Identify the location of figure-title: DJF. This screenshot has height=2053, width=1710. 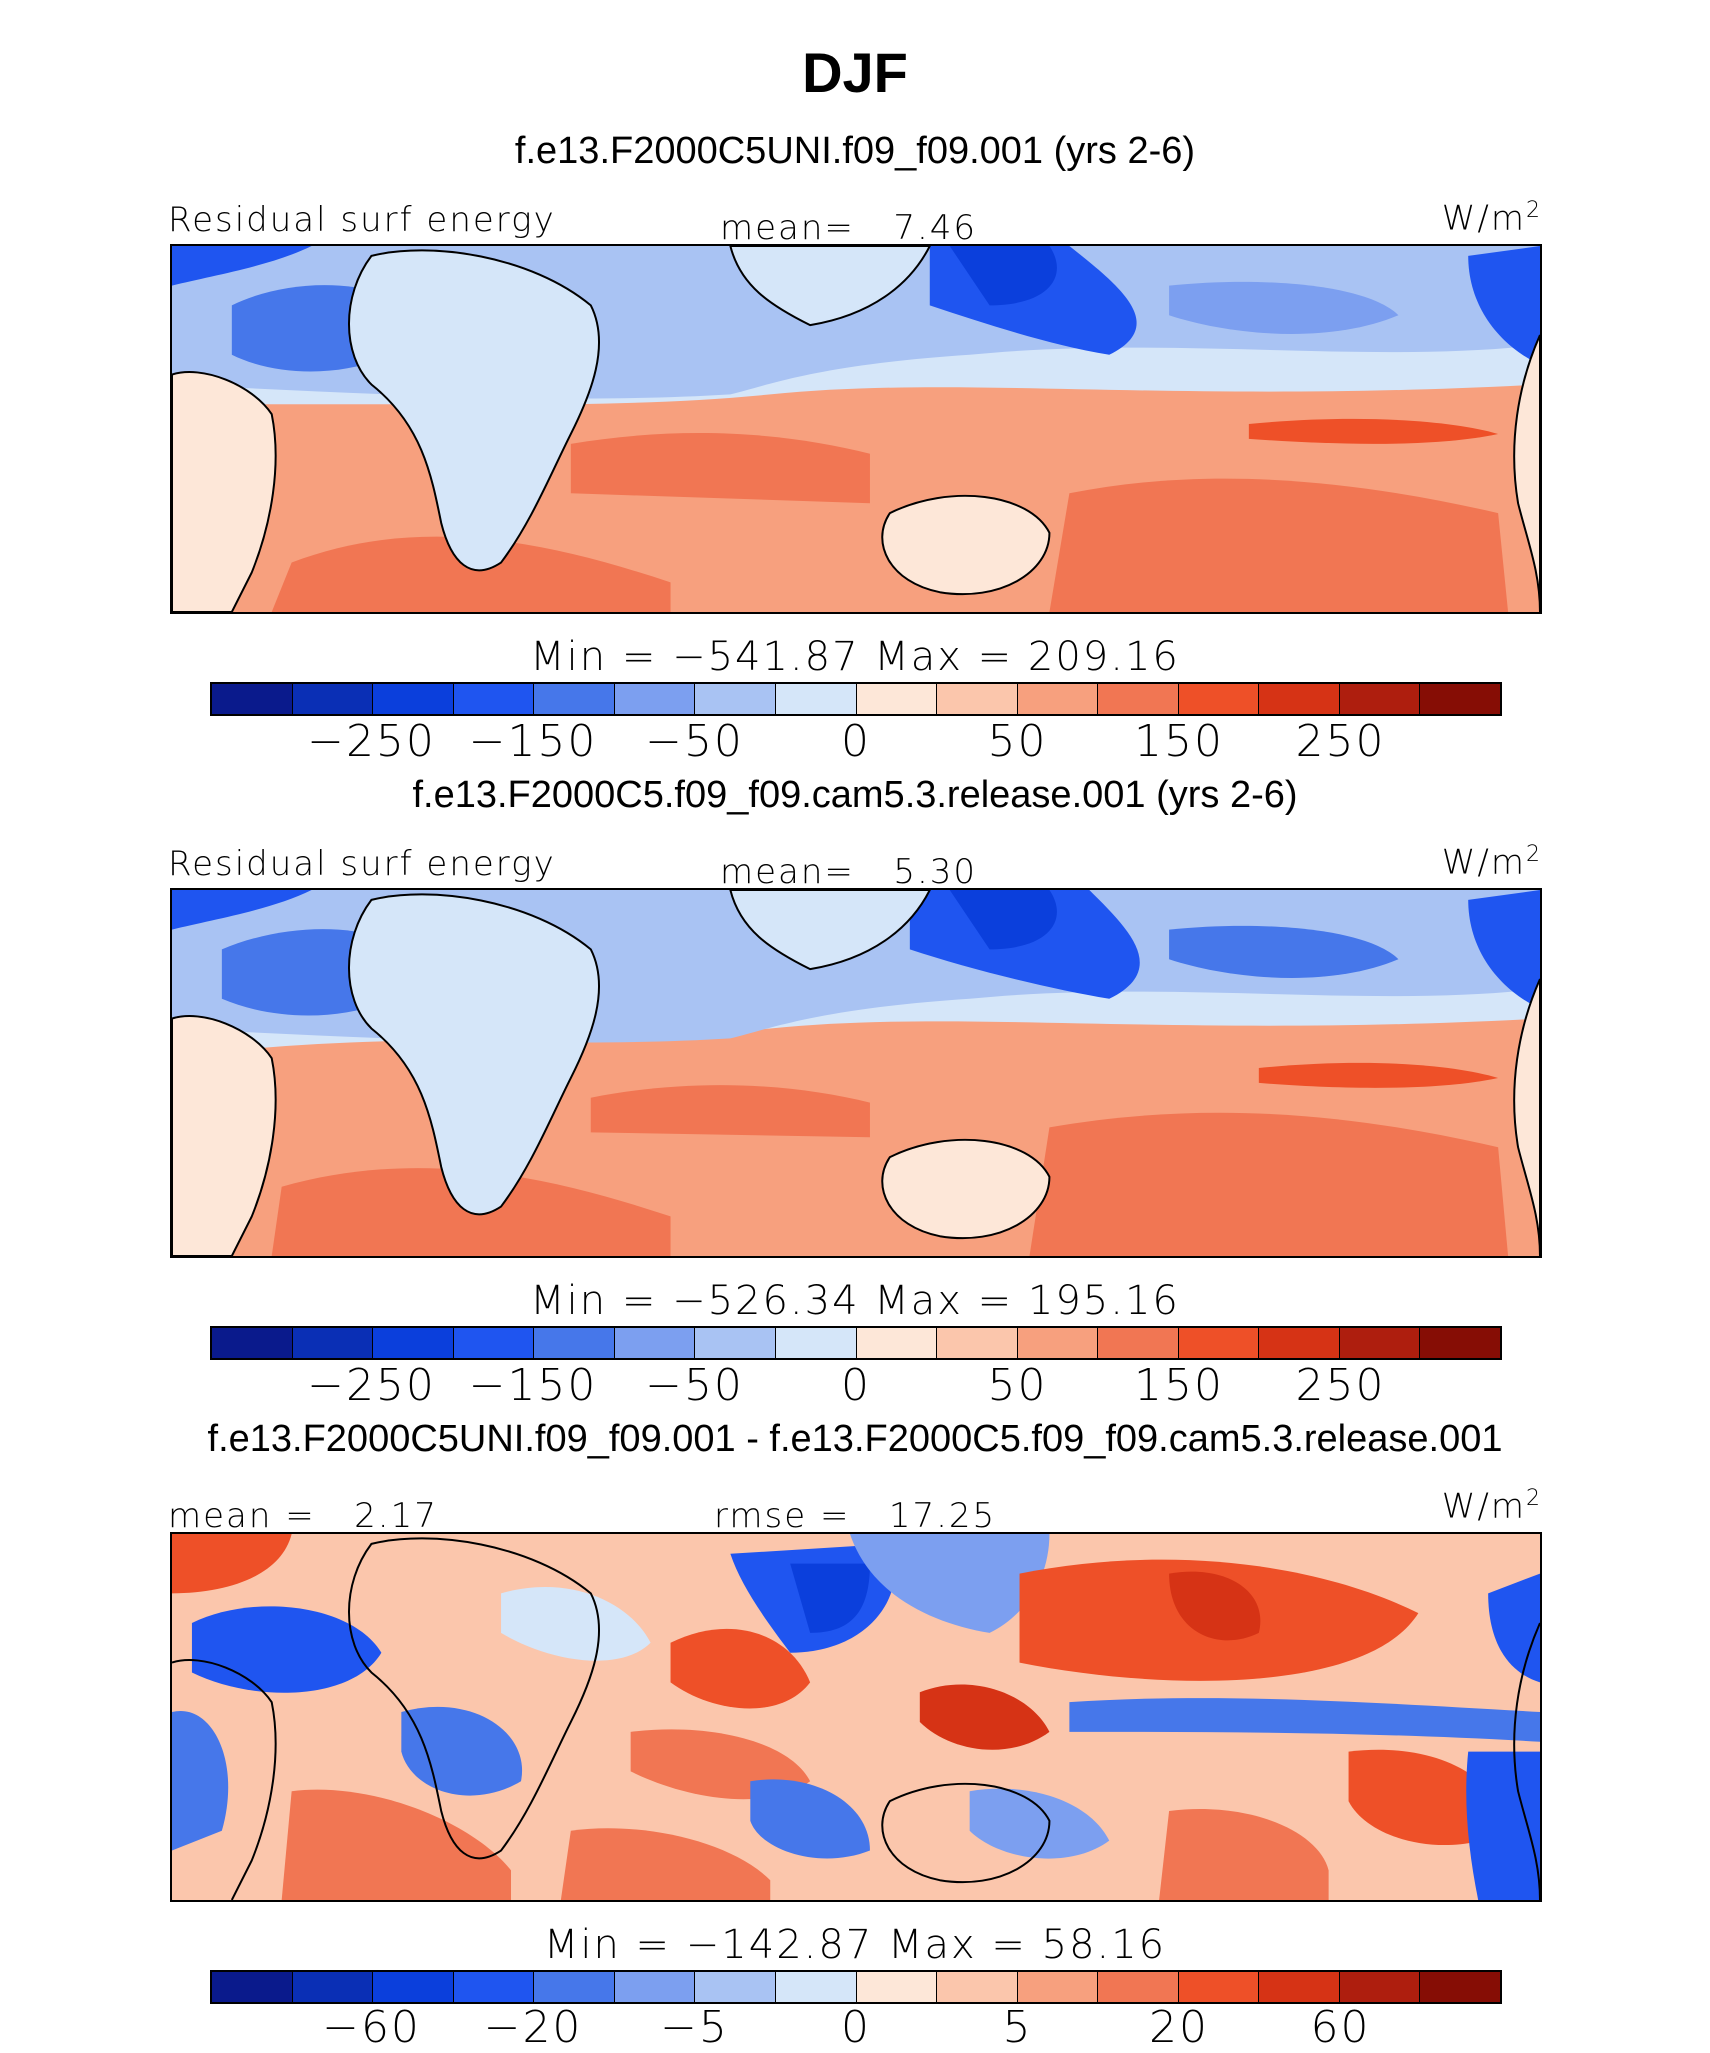
(855, 72).